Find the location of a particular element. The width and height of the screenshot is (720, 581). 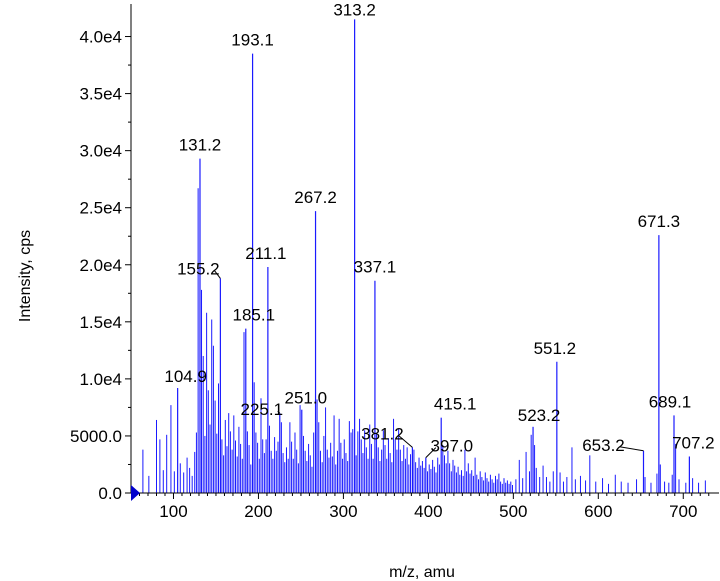

peak-label: 267.2 is located at coordinates (315, 197).